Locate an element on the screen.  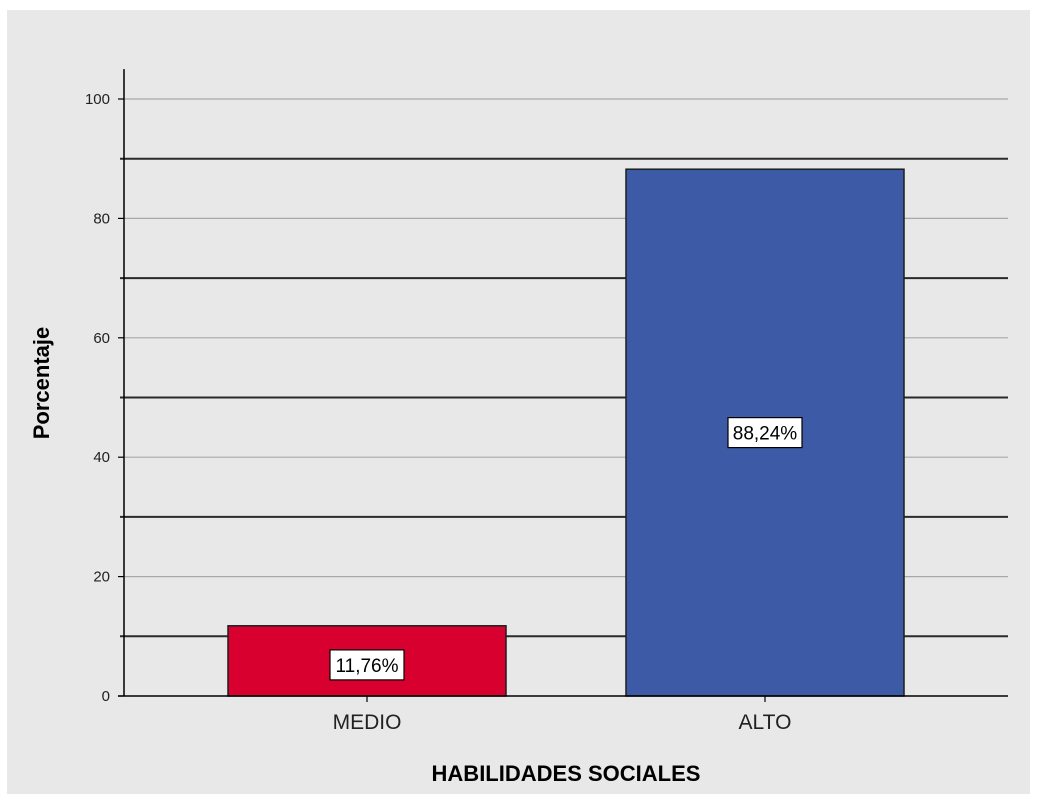
data-label-box-medio is located at coordinates (367, 665).